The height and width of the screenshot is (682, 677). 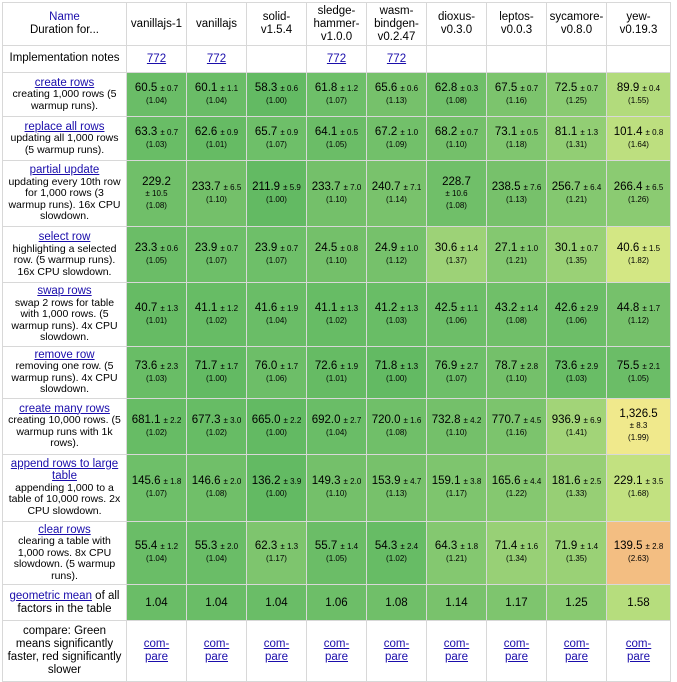 What do you see at coordinates (276, 94) in the screenshot?
I see `result-cell: 58.3 ± 0.6 (1.00)` at bounding box center [276, 94].